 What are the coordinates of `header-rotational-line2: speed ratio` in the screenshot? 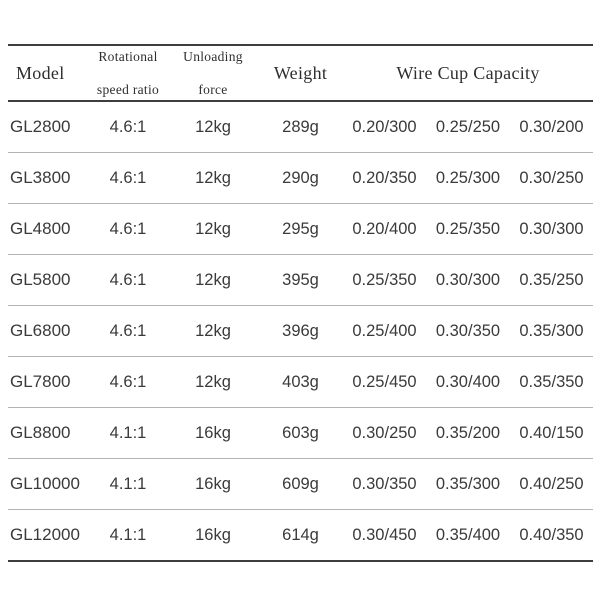 It's located at (128, 89).